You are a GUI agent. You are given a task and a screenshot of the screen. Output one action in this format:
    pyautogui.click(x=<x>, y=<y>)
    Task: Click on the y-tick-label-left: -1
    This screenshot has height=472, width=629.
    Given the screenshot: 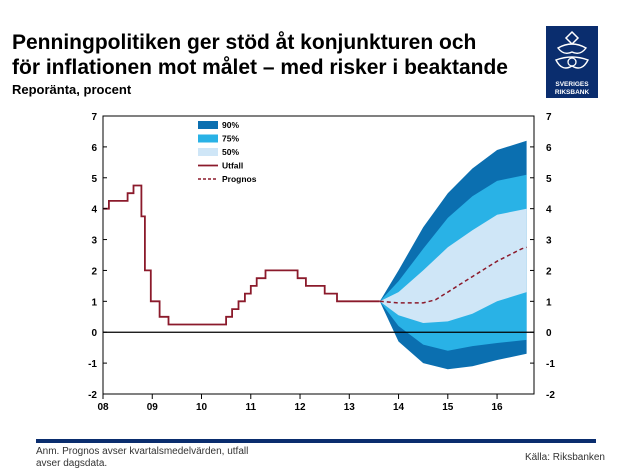 What is the action you would take?
    pyautogui.click(x=92, y=364)
    